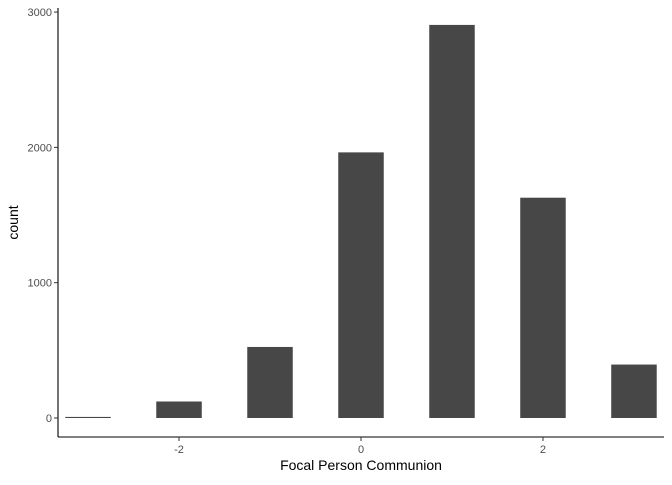 The height and width of the screenshot is (485, 672). Describe the element at coordinates (40, 148) in the screenshot. I see `y-tick-label: 2000` at that location.